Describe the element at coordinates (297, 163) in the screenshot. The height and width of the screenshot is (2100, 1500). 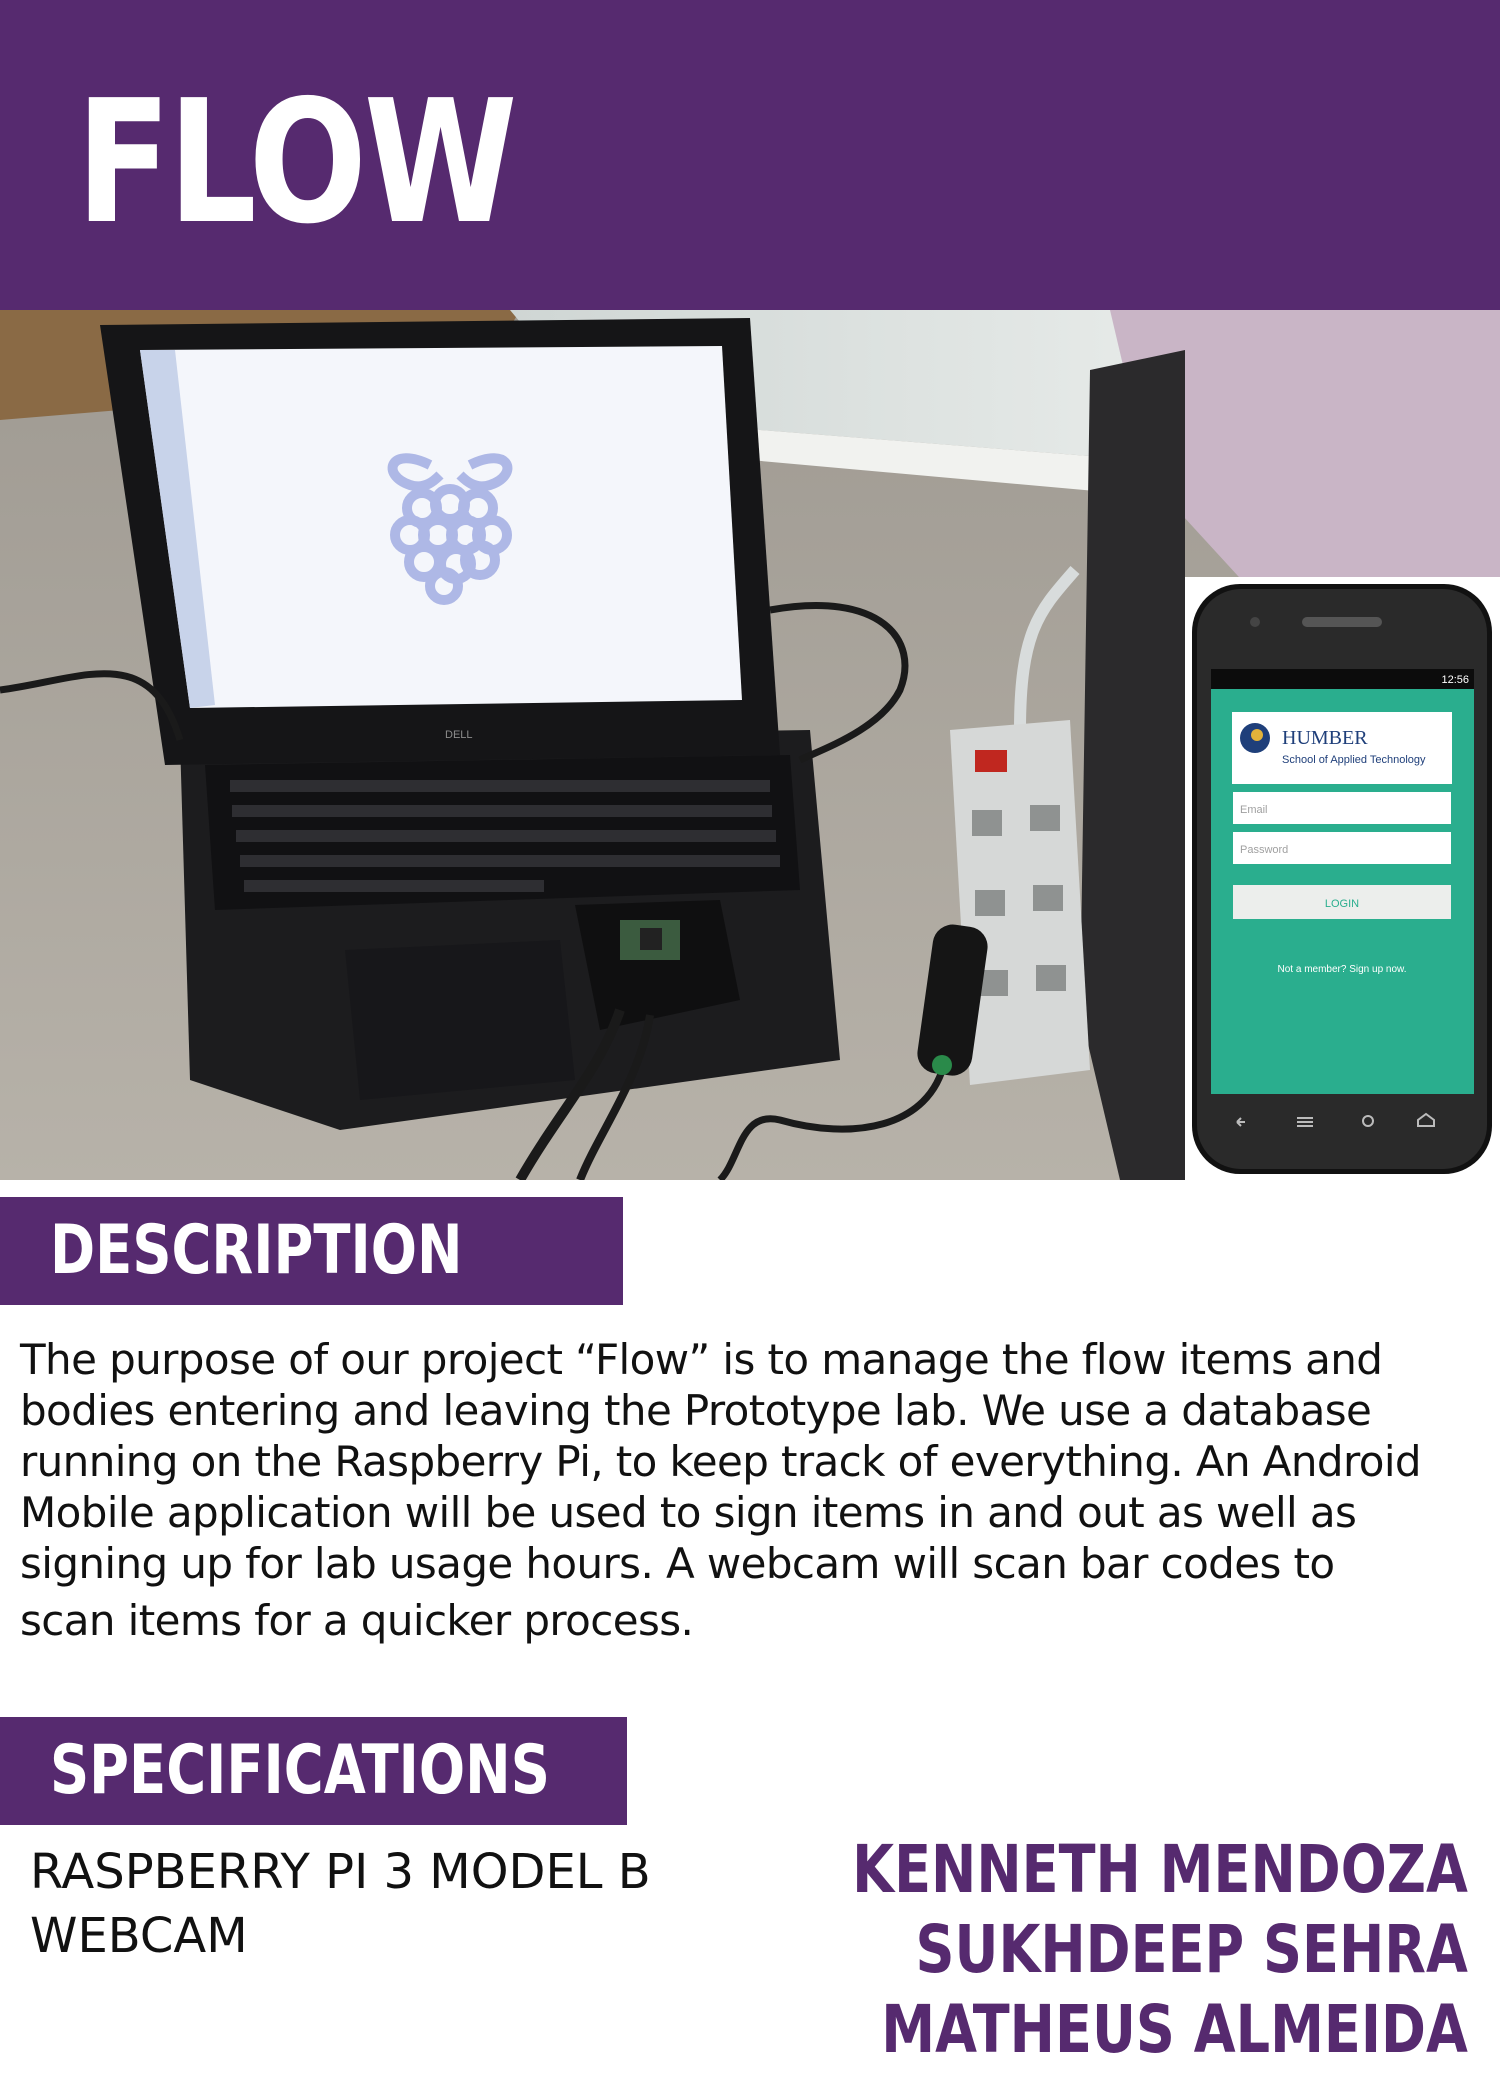
I see `page-title: FLOW` at that location.